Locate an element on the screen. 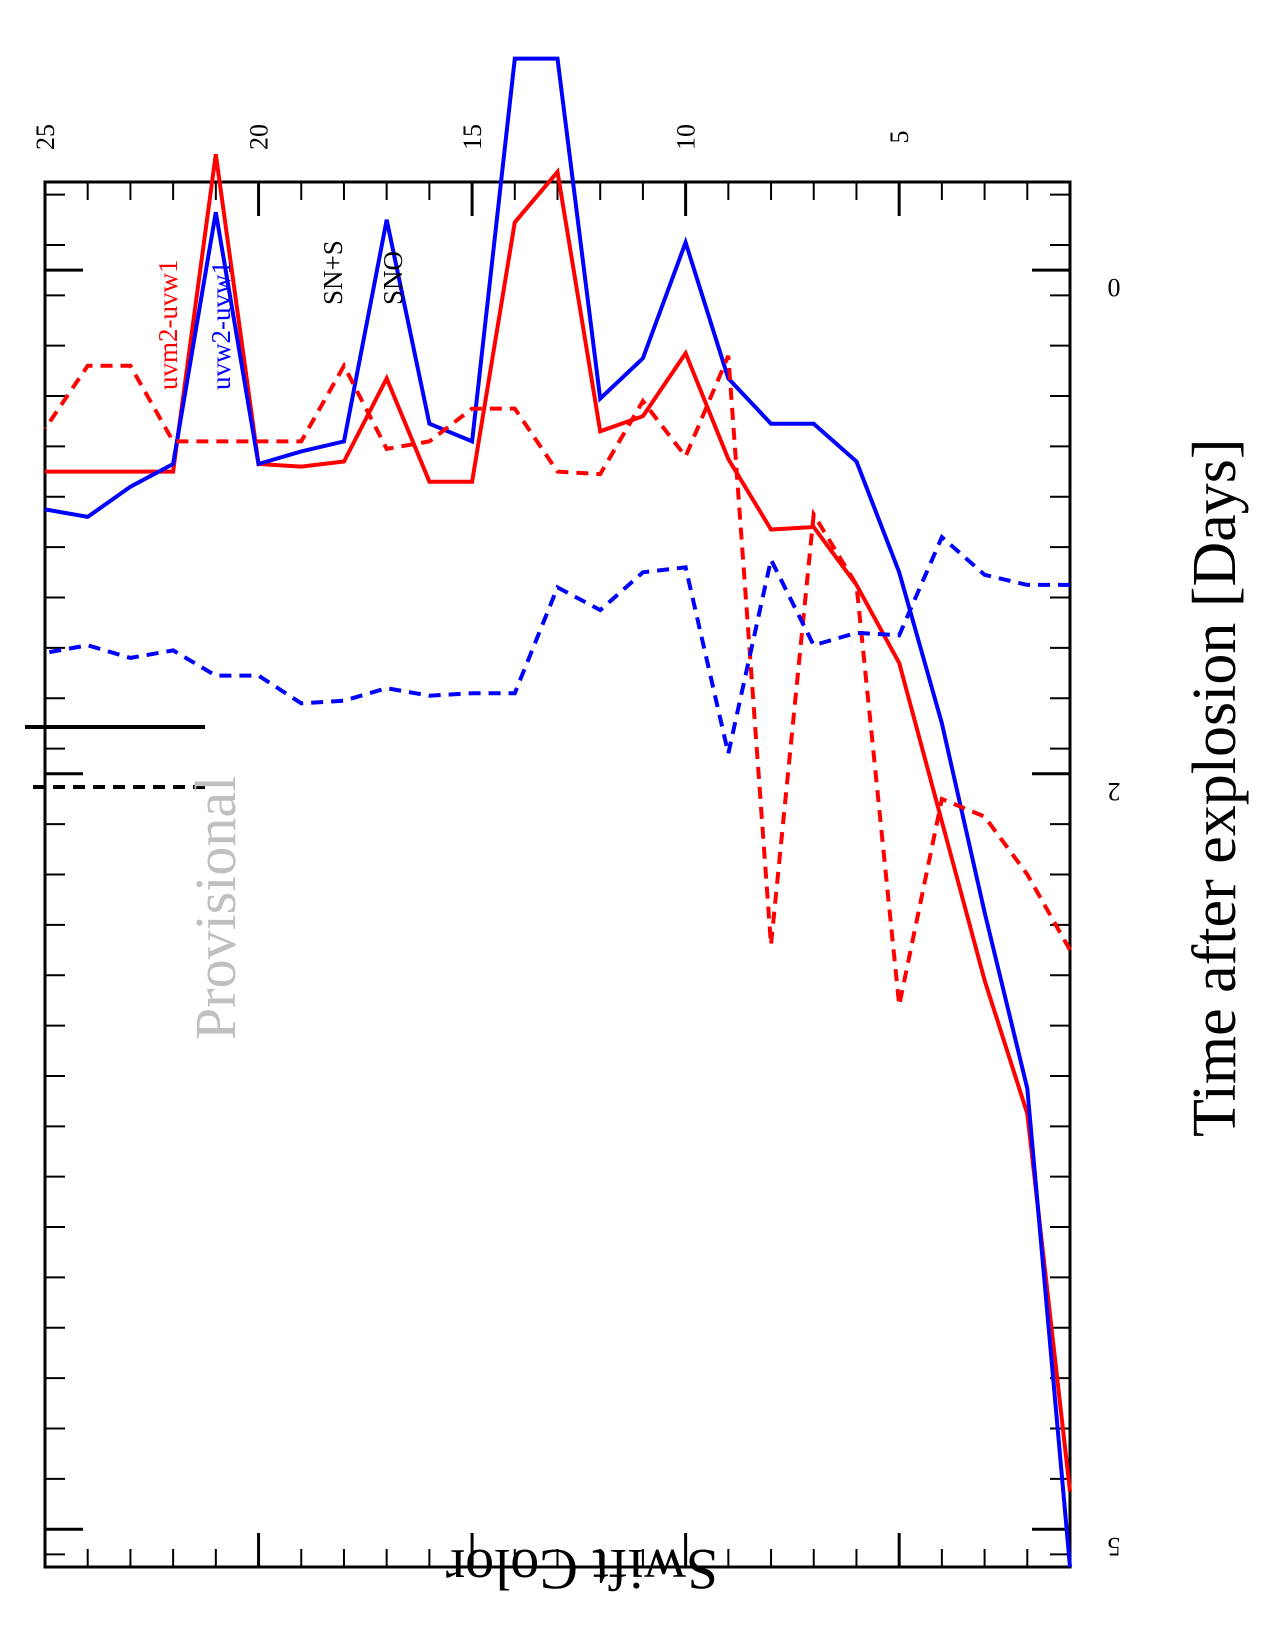 The height and width of the screenshot is (1650, 1275). y-axis-label: Swift Color is located at coordinates (582, 1569).